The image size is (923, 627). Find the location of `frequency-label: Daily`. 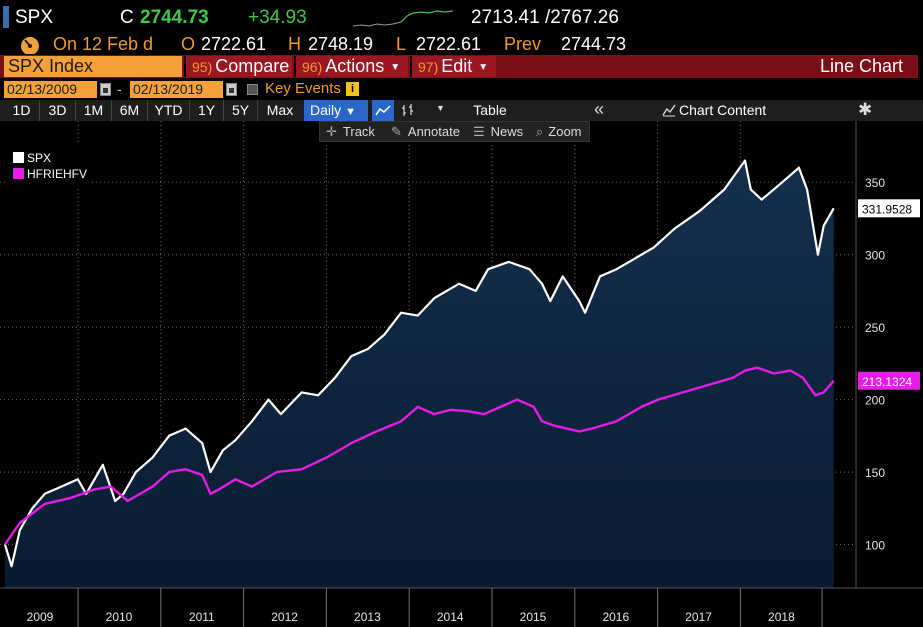

frequency-label: Daily is located at coordinates (326, 110).